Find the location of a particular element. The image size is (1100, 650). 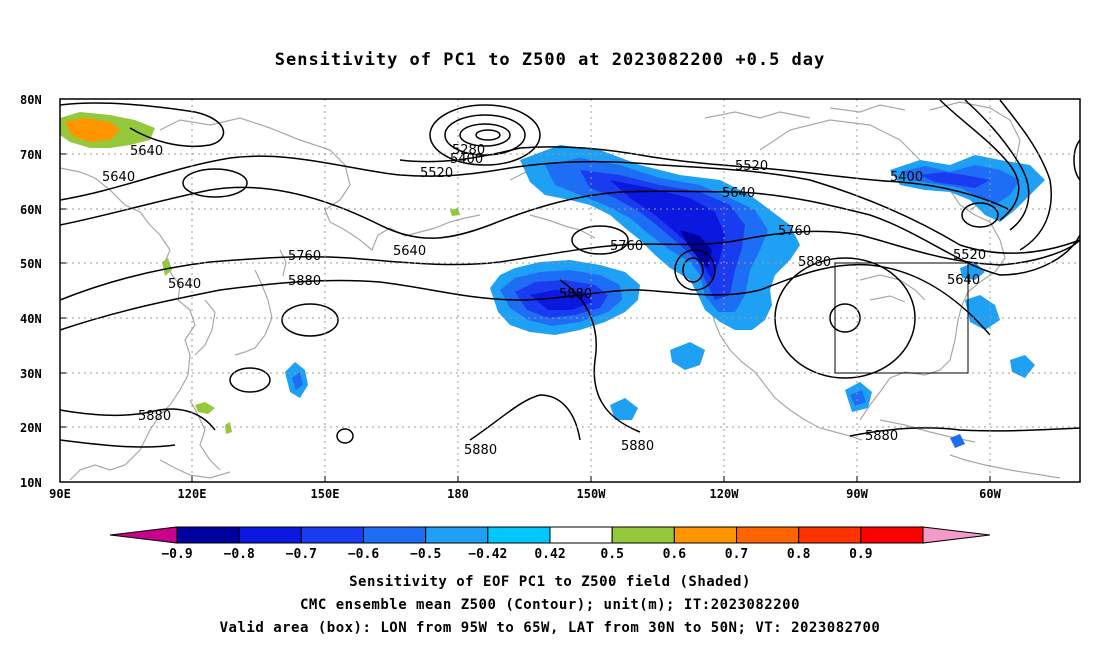

colorbar-label: −0.42 is located at coordinates (487, 554).